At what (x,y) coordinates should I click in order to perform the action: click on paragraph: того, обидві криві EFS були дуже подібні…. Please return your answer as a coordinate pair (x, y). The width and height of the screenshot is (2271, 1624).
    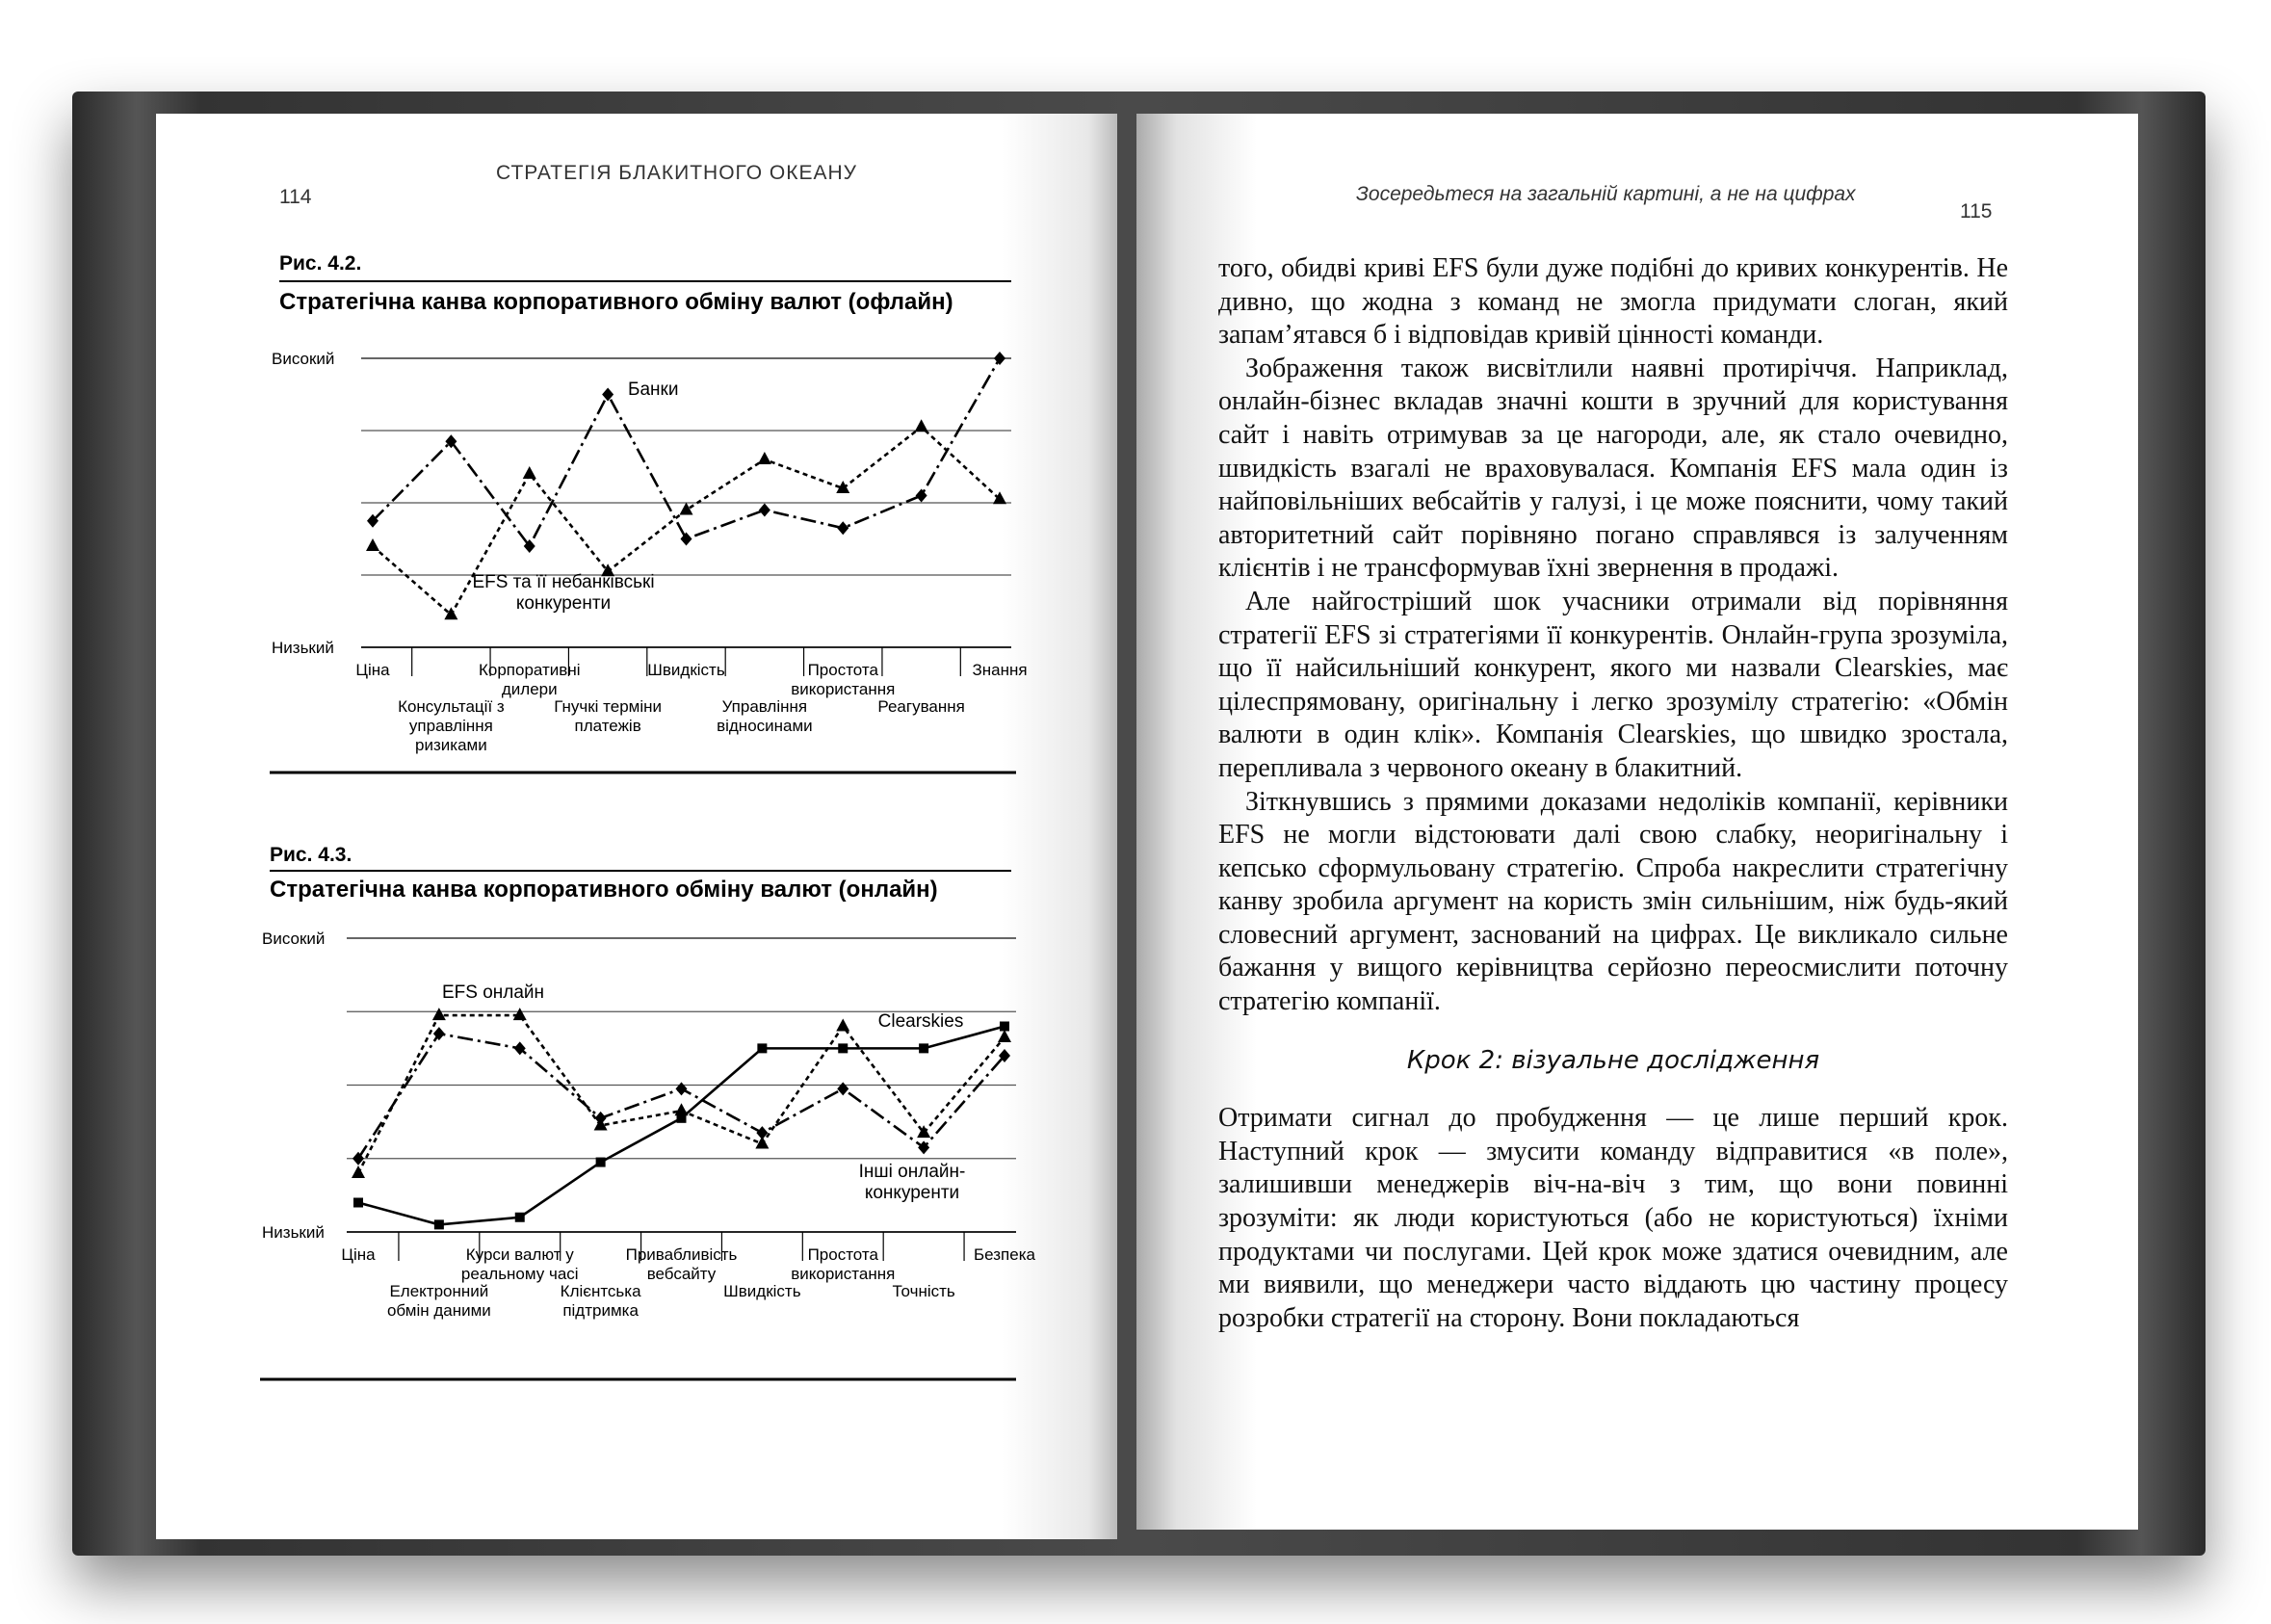
    Looking at the image, I should click on (1613, 302).